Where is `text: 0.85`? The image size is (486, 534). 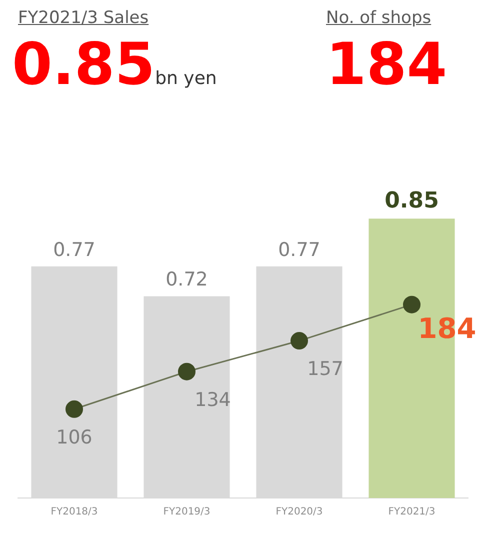 text: 0.85 is located at coordinates (84, 64).